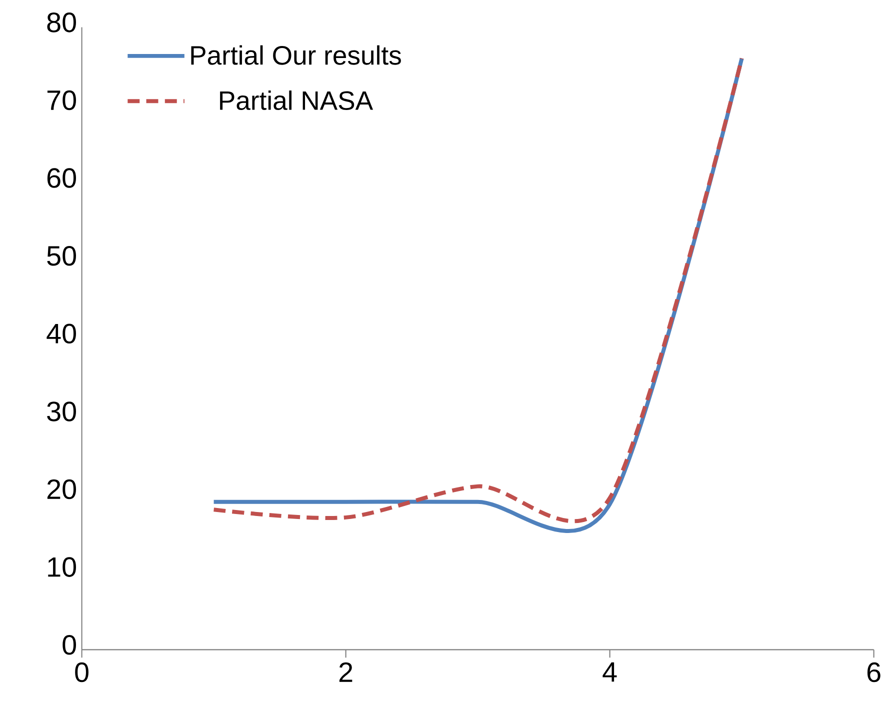 Image resolution: width=886 pixels, height=708 pixels. I want to click on y-tick-label: 30, so click(61, 411).